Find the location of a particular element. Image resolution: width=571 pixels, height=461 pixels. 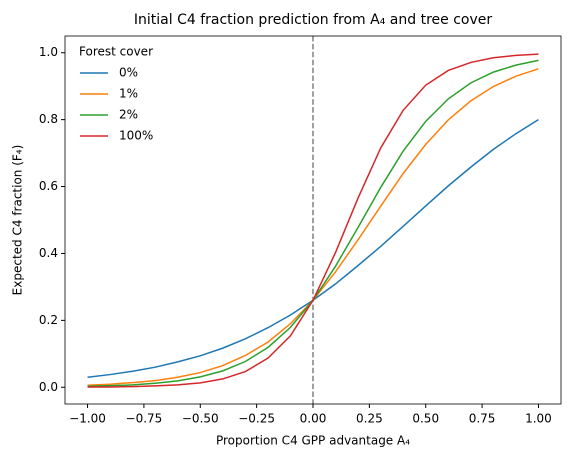

x-tick-label: 0.75 is located at coordinates (482, 419).